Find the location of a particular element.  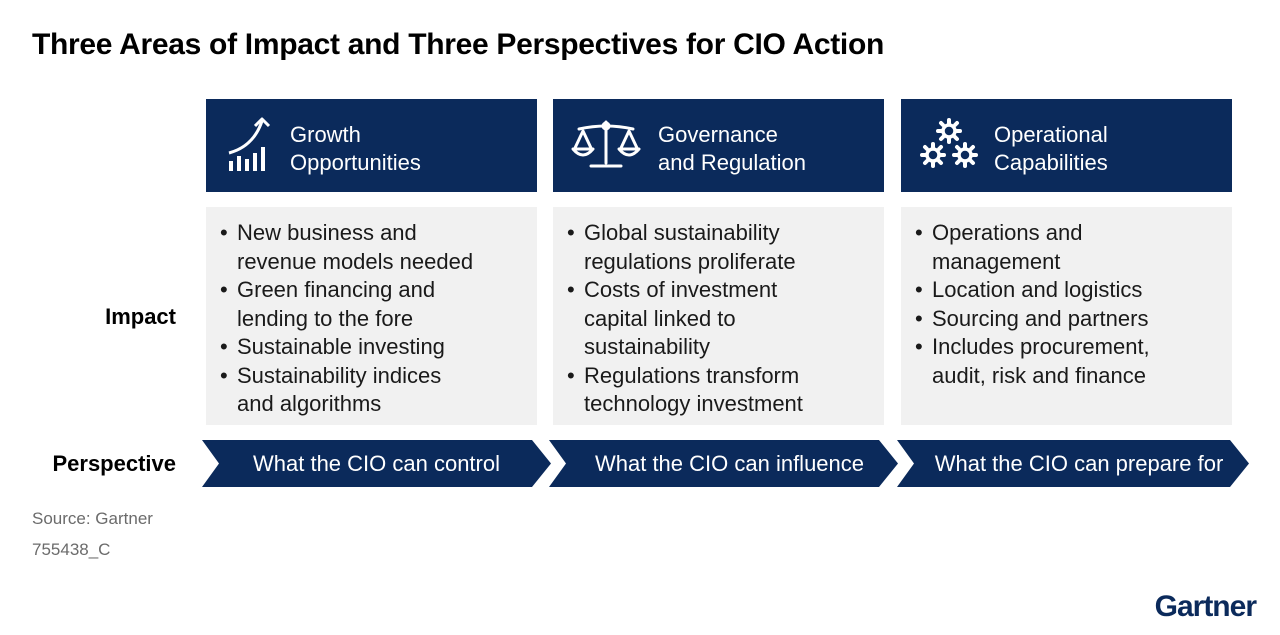

header-operational-capabilities: Operational Capabilities is located at coordinates (1066, 145).